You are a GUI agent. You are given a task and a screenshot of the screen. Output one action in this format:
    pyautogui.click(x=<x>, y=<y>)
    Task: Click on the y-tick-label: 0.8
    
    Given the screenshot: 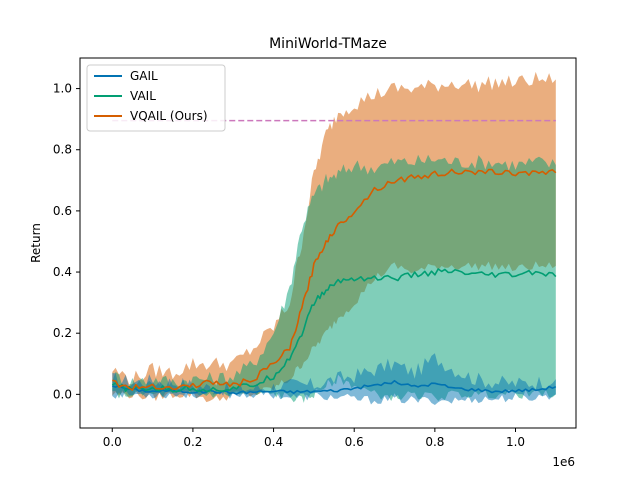 What is the action you would take?
    pyautogui.click(x=62, y=150)
    